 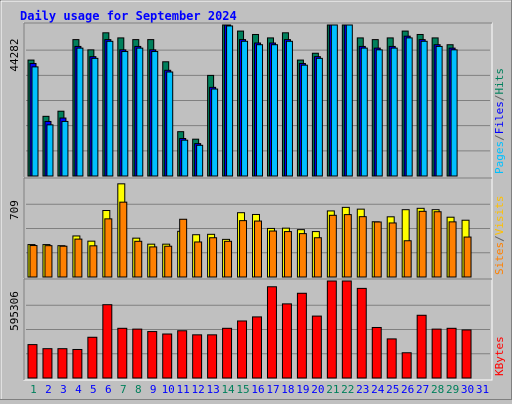 I want to click on day-label-20: 20, so click(x=317, y=389).